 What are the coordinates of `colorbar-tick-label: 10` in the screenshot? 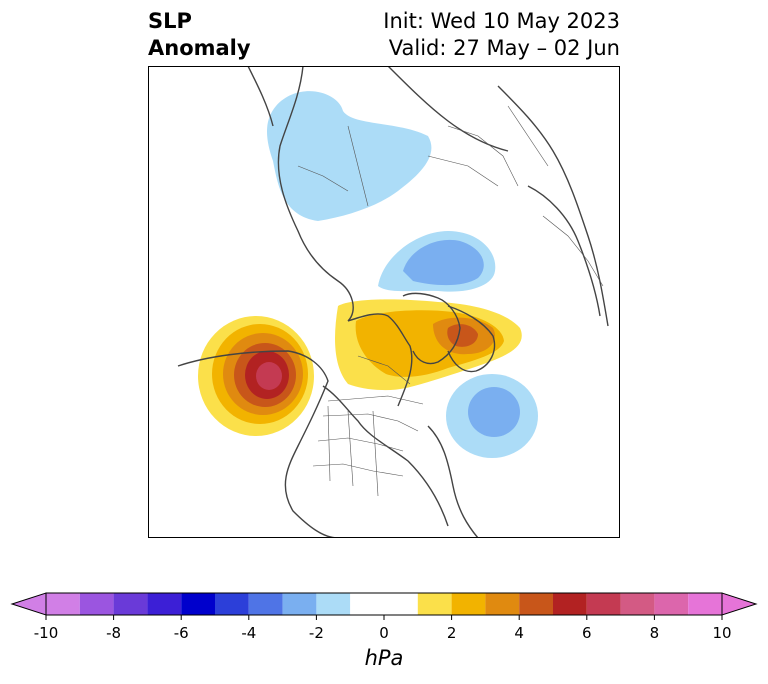 It's located at (722, 633).